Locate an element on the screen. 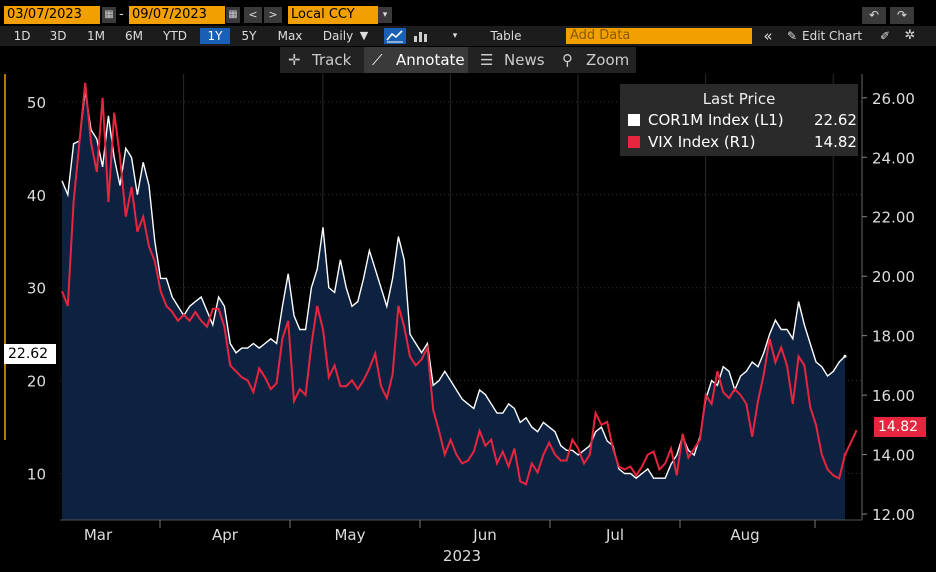  caret-down-icon: ▾ is located at coordinates (385, 15).